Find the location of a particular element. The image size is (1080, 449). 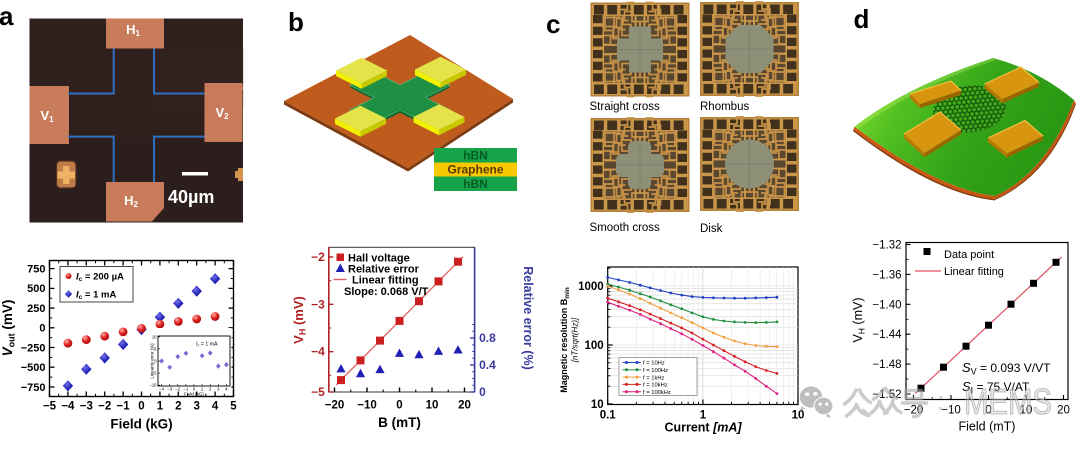

svg-text: SV = 0.093 V/VT is located at coordinates (1006, 368).